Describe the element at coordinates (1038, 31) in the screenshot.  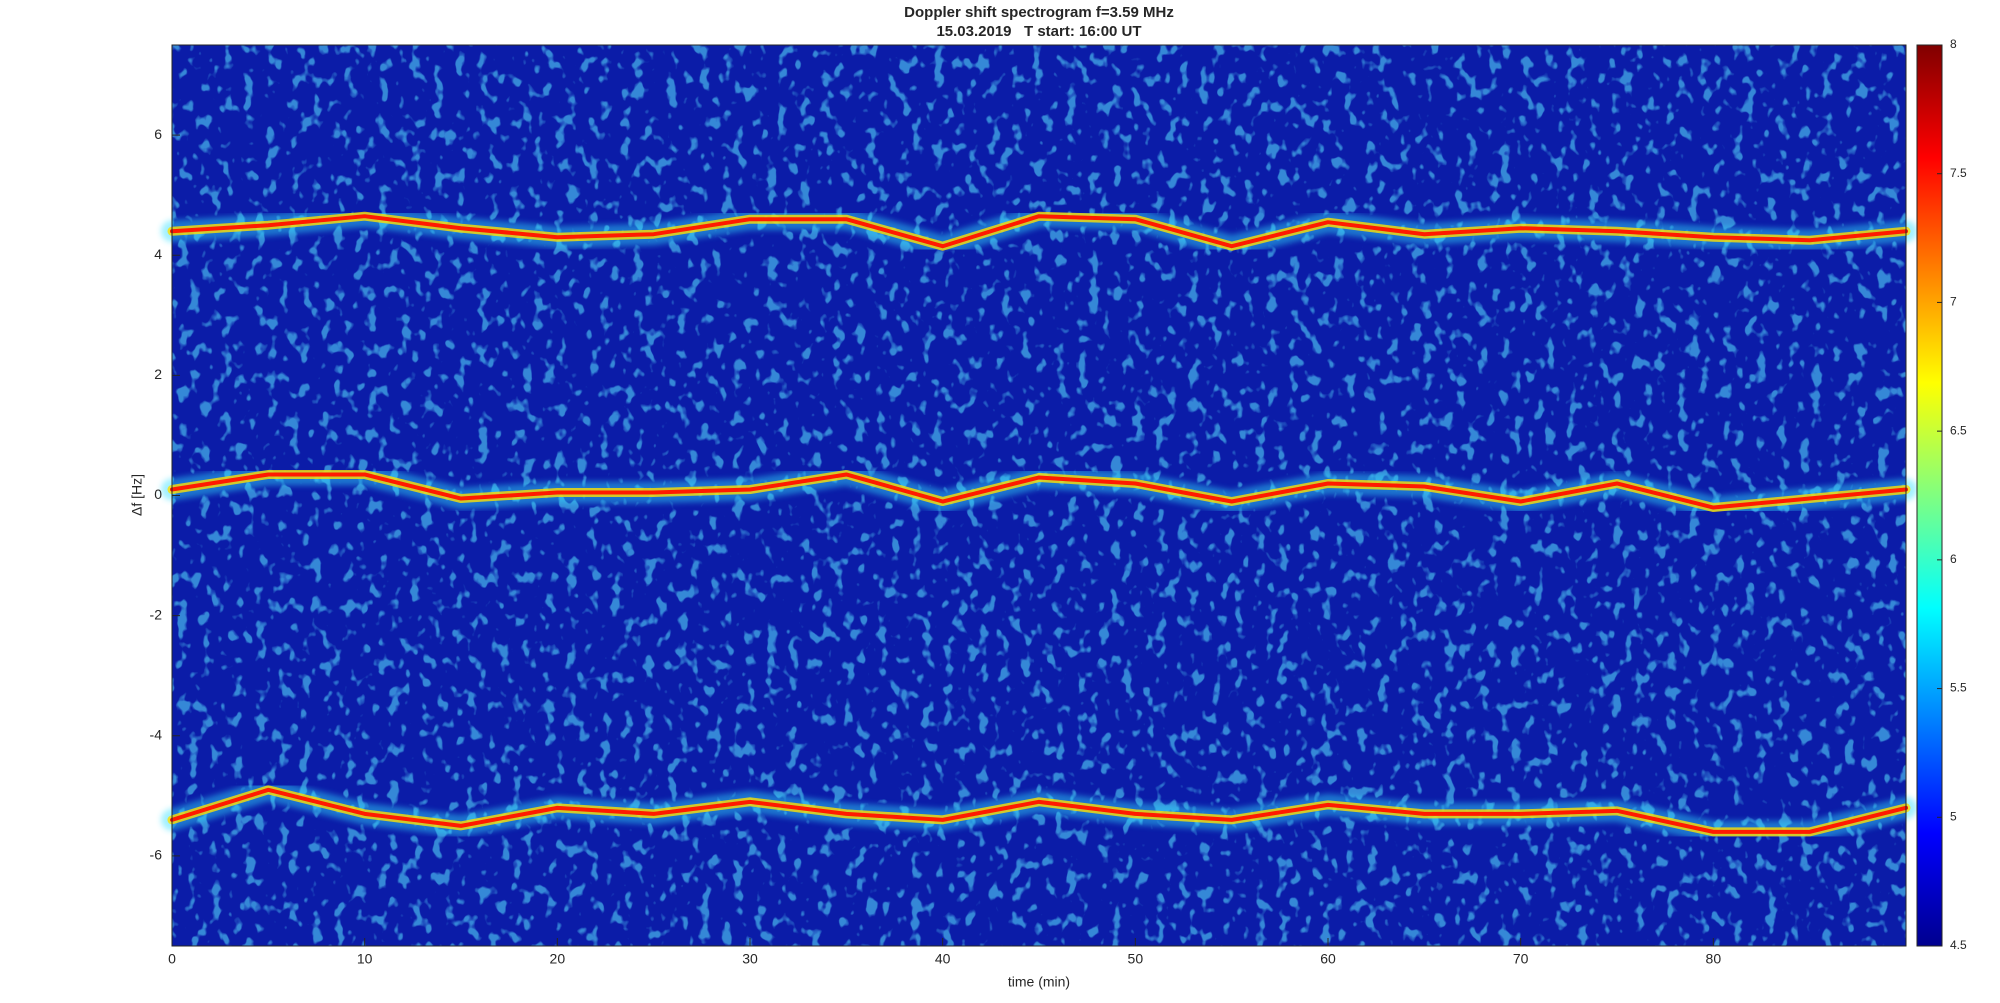
I see `chart-subtitle: 15.03.2019 T start: 16:00 UT` at that location.